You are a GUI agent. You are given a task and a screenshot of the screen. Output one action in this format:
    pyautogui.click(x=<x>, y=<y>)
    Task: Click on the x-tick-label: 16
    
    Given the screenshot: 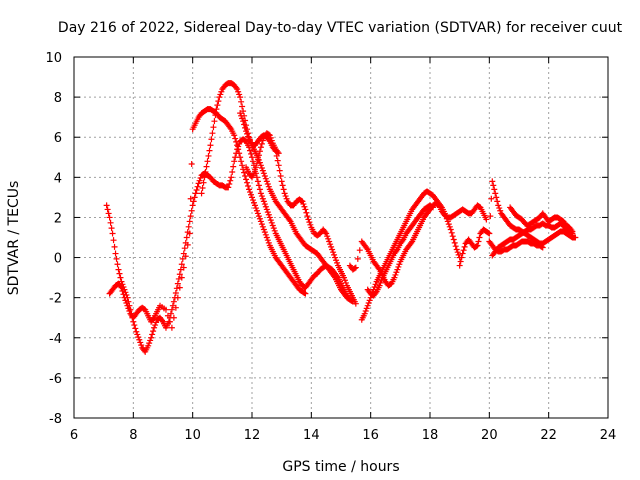 What is the action you would take?
    pyautogui.click(x=370, y=435)
    